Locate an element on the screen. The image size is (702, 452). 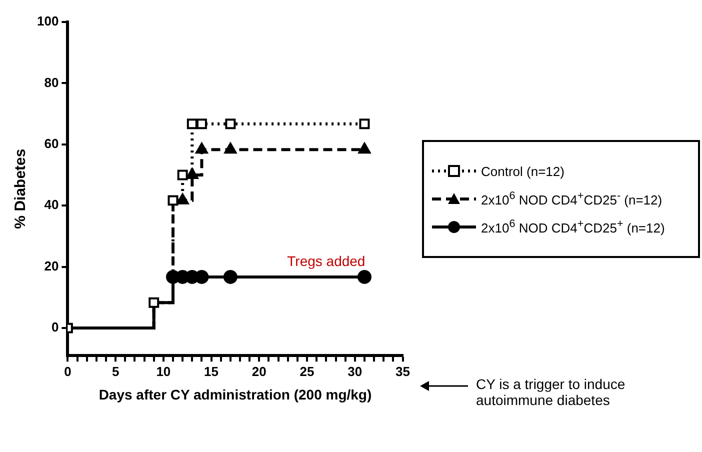
y-tick-label: 0 is located at coordinates (55, 327).